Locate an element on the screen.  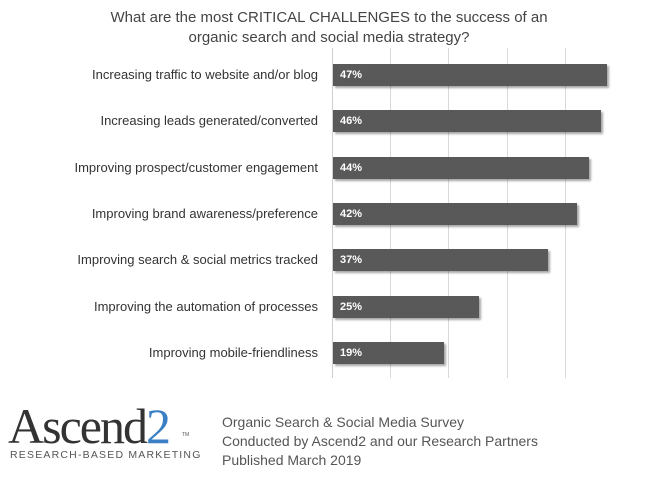
bar-row: Increasing leads generated/converted 46% is located at coordinates (329, 121).